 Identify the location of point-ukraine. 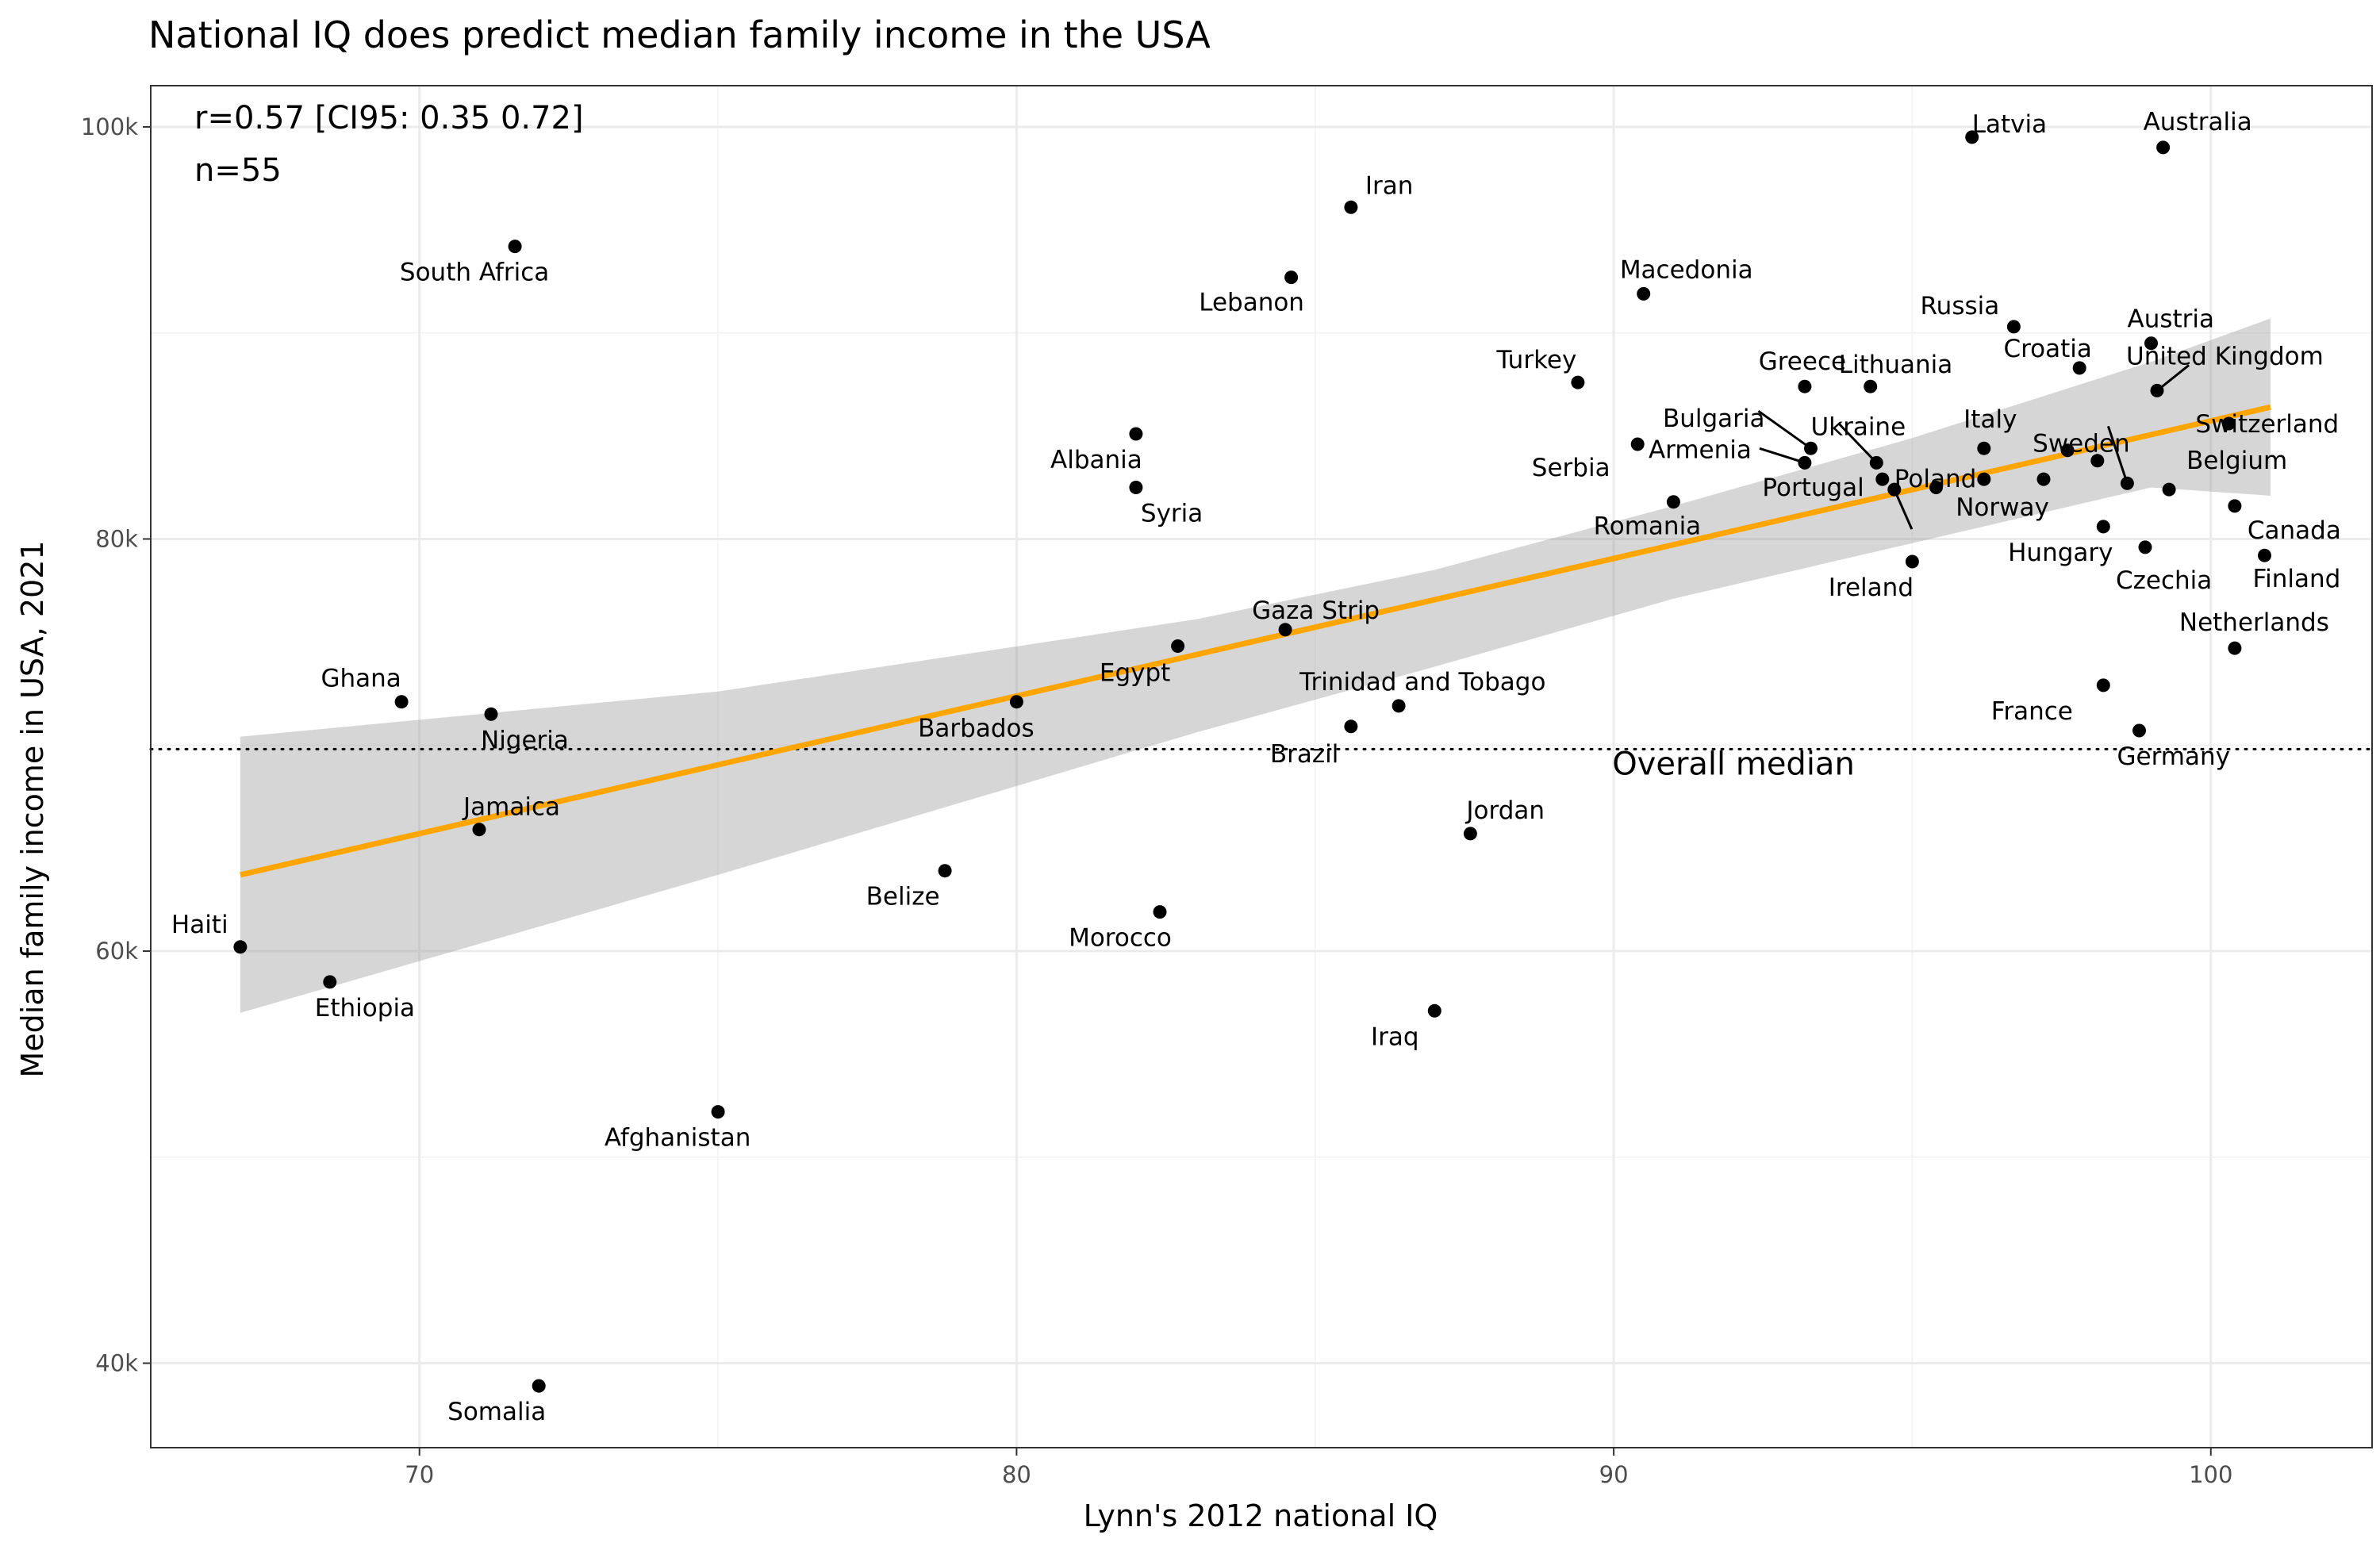
(1876, 463).